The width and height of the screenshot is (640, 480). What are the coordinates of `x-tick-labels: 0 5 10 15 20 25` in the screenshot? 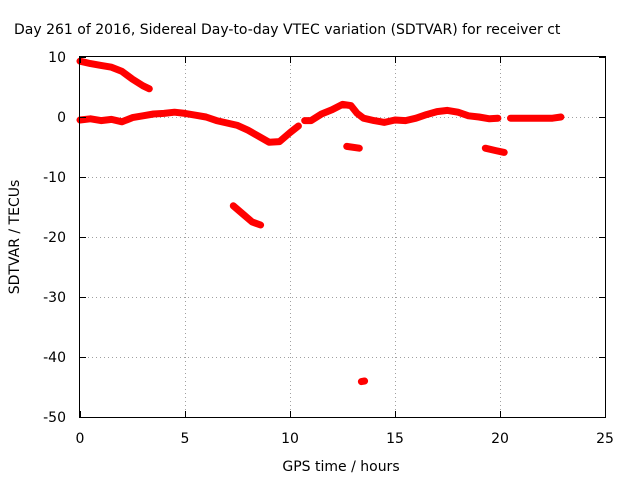 It's located at (345, 439).